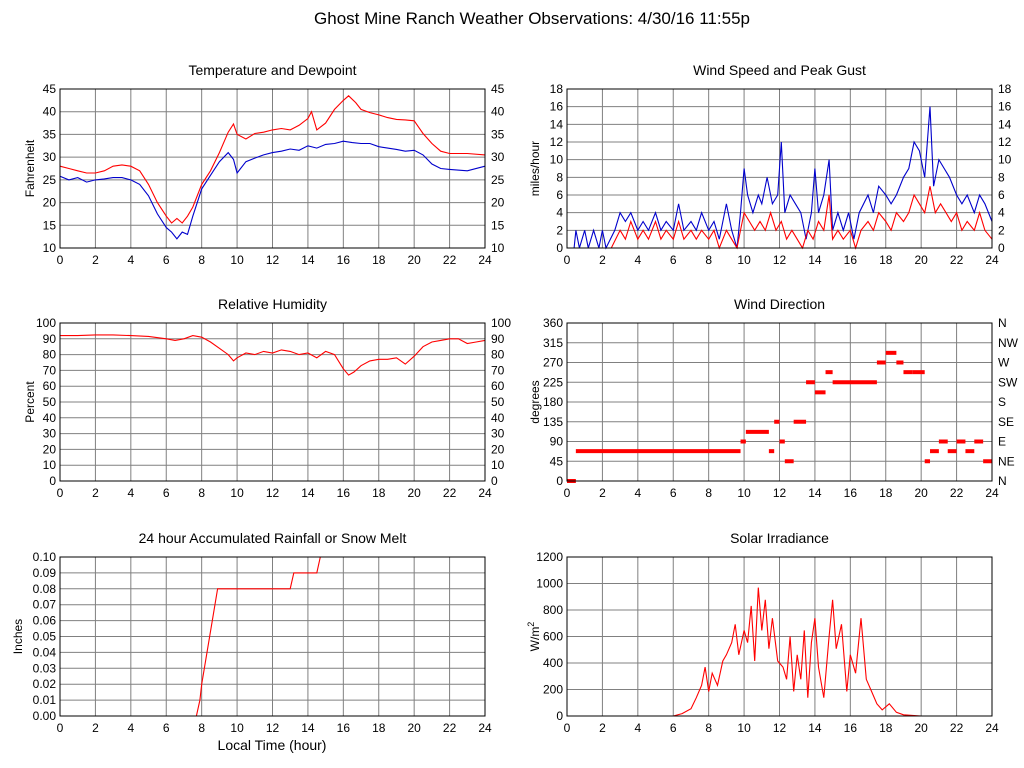  Describe the element at coordinates (95, 260) in the screenshot. I see `temp-x-tick: 2` at that location.